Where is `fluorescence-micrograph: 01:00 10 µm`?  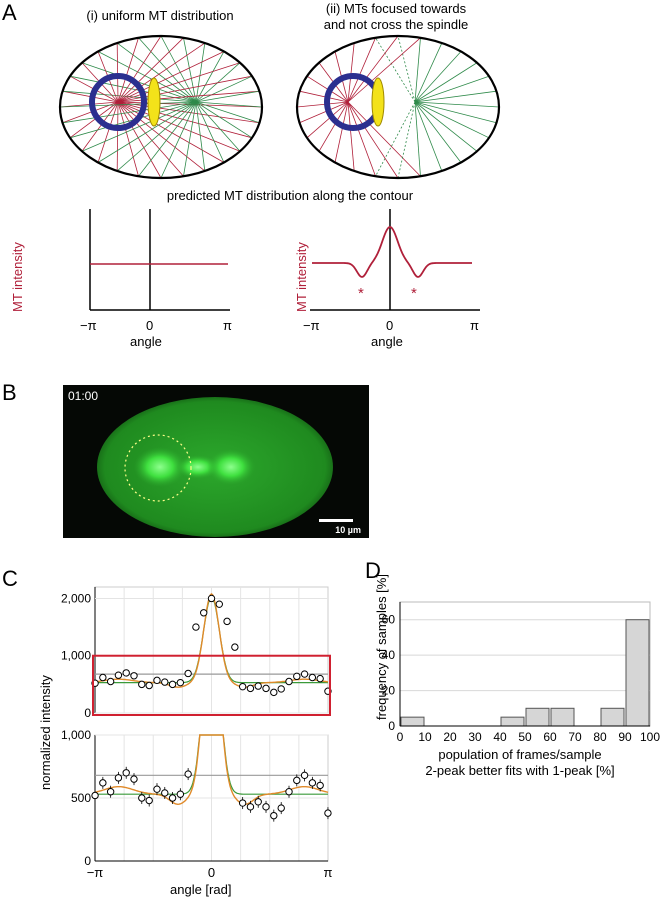
fluorescence-micrograph: 01:00 10 µm is located at coordinates (216, 461).